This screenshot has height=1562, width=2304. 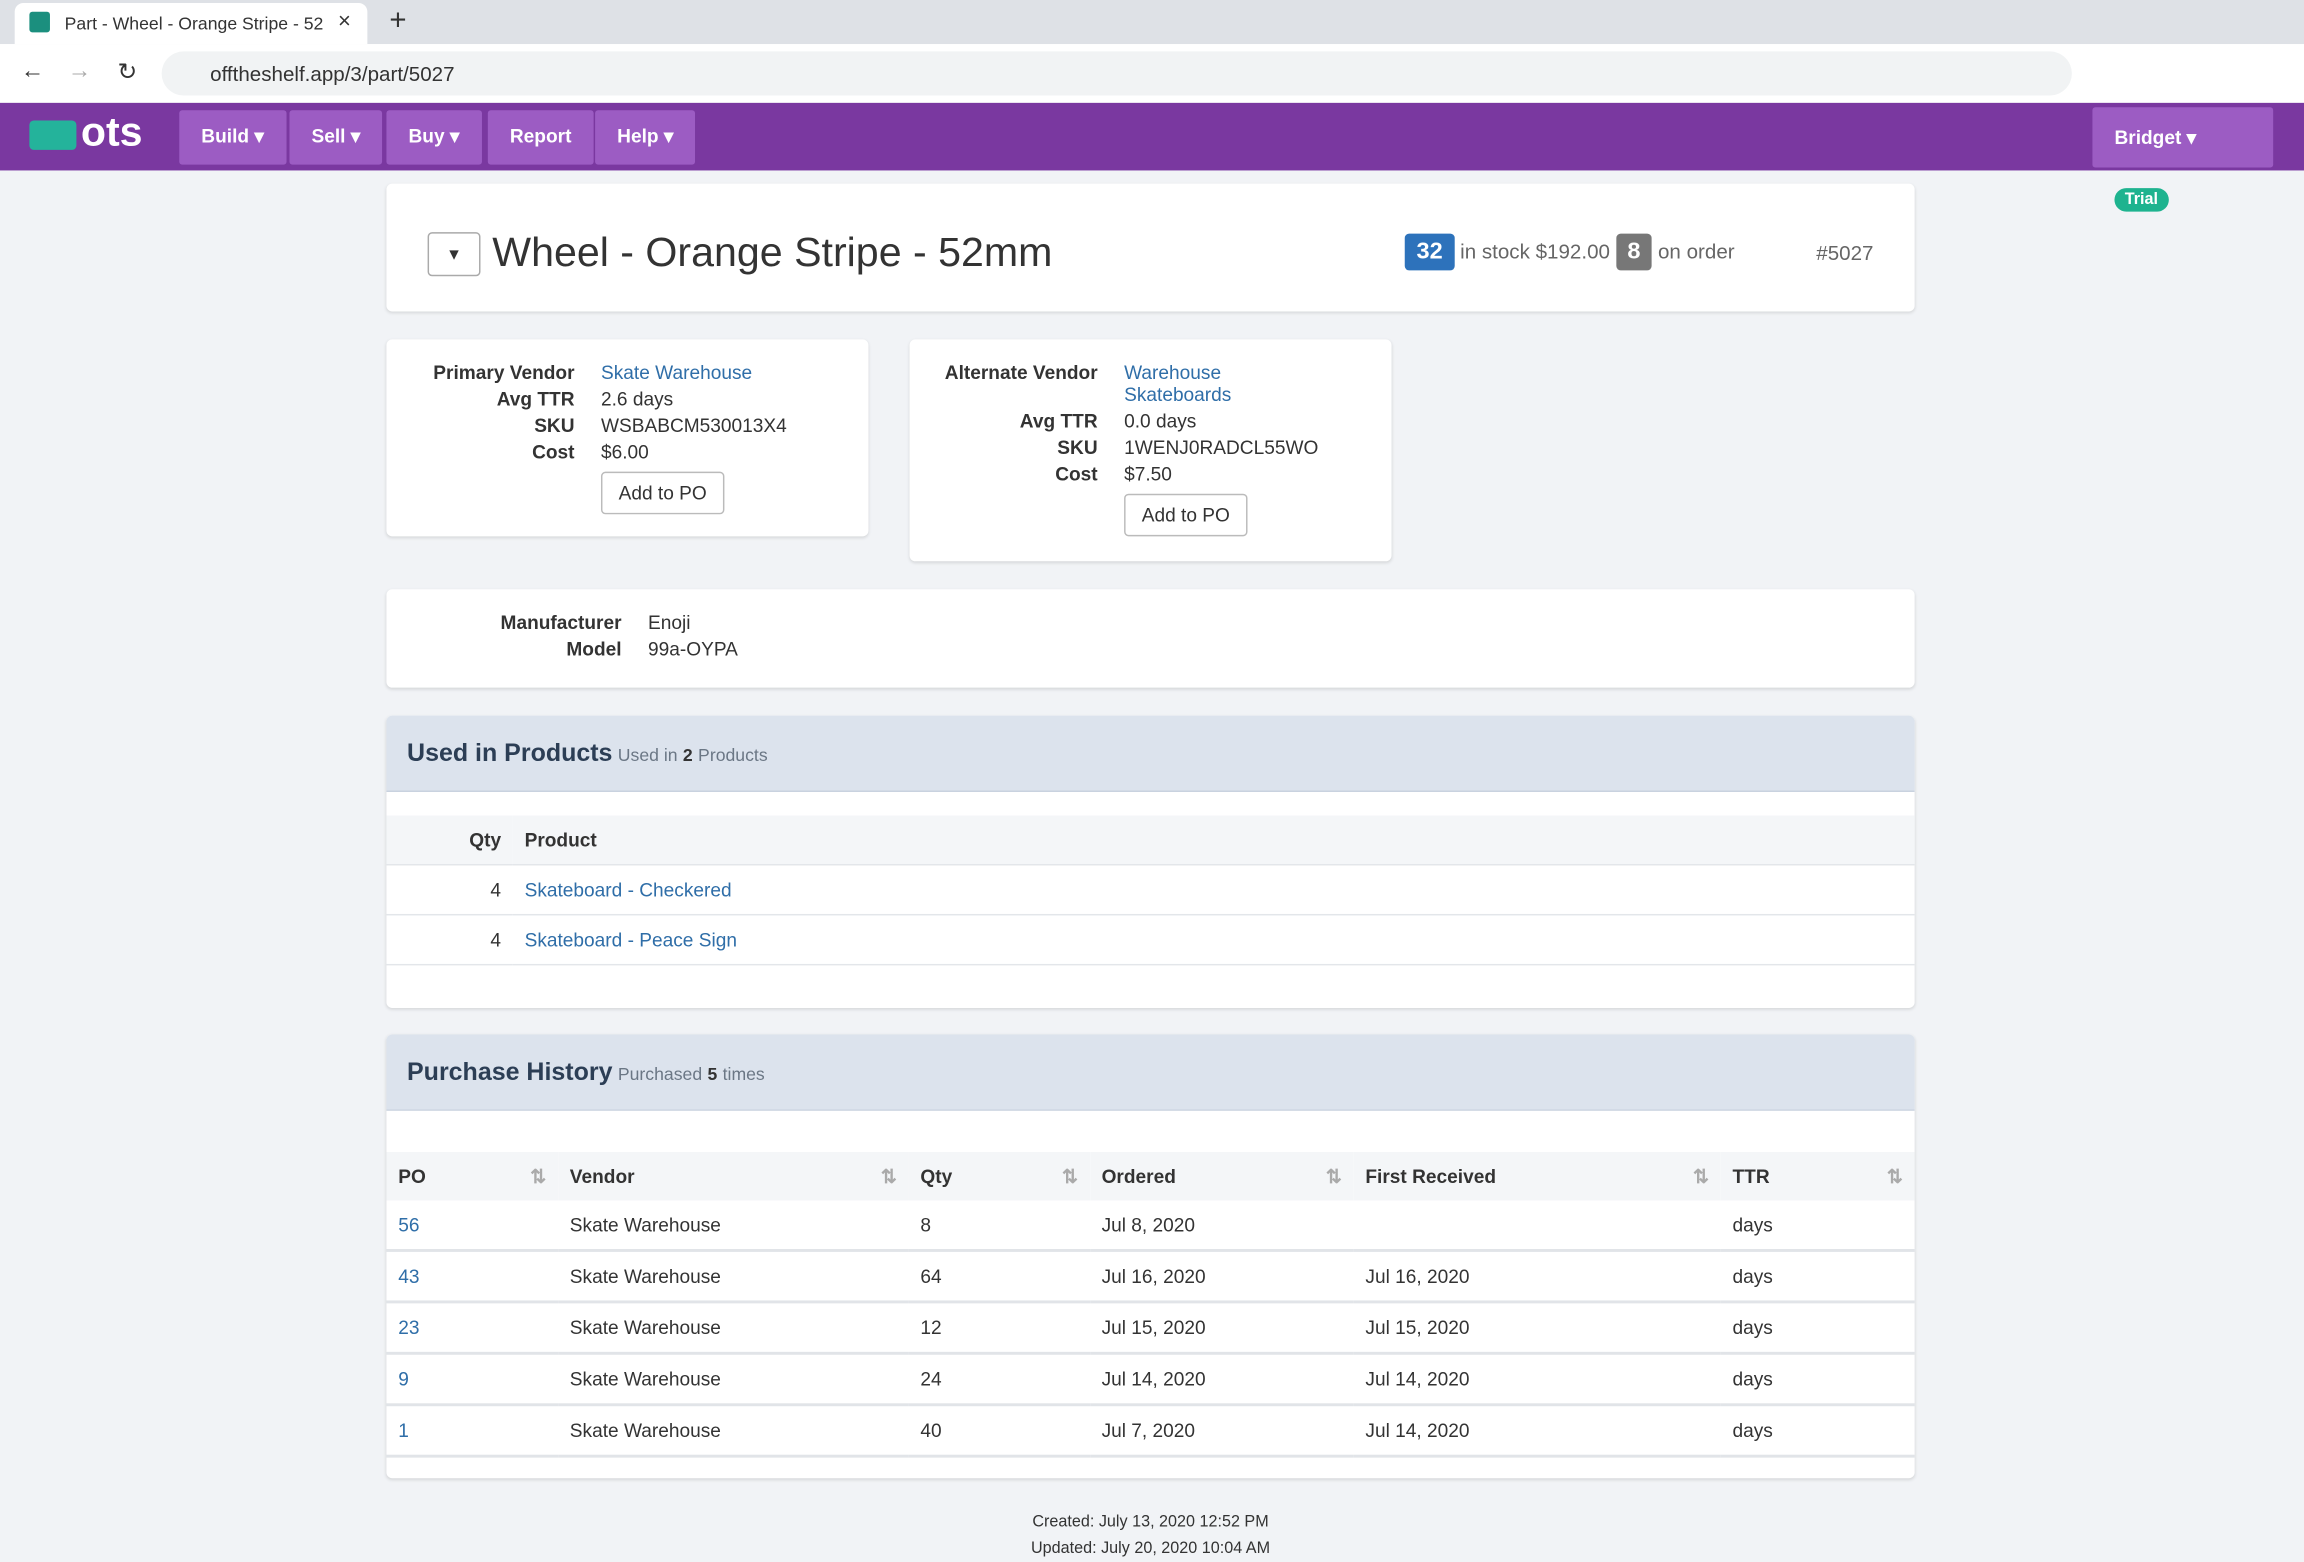 I want to click on panel-sub: Purchased, so click(x=660, y=1074).